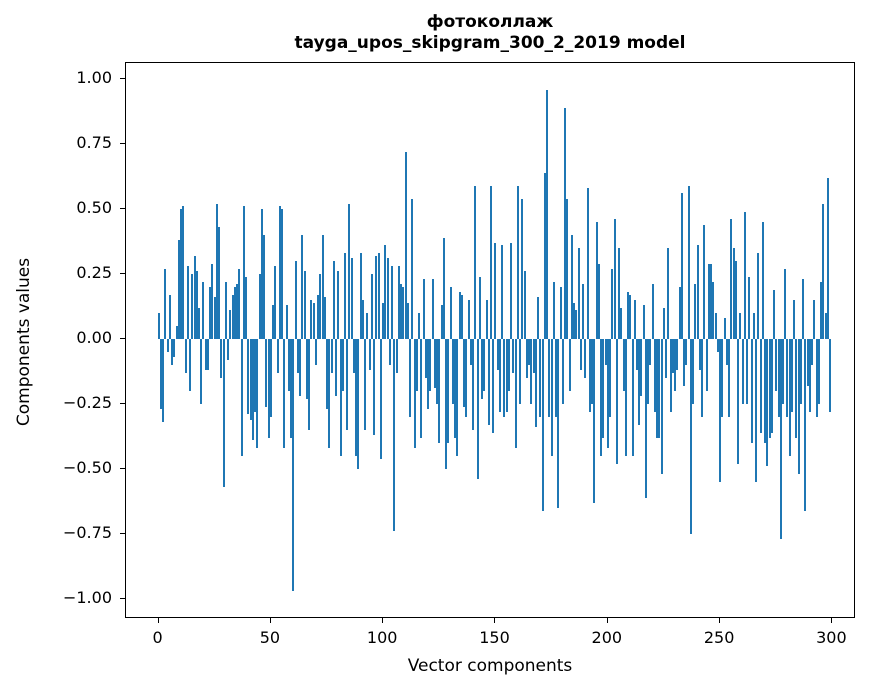 The width and height of the screenshot is (880, 696). What do you see at coordinates (87, 468) in the screenshot?
I see `y-tick-label: −0.50` at bounding box center [87, 468].